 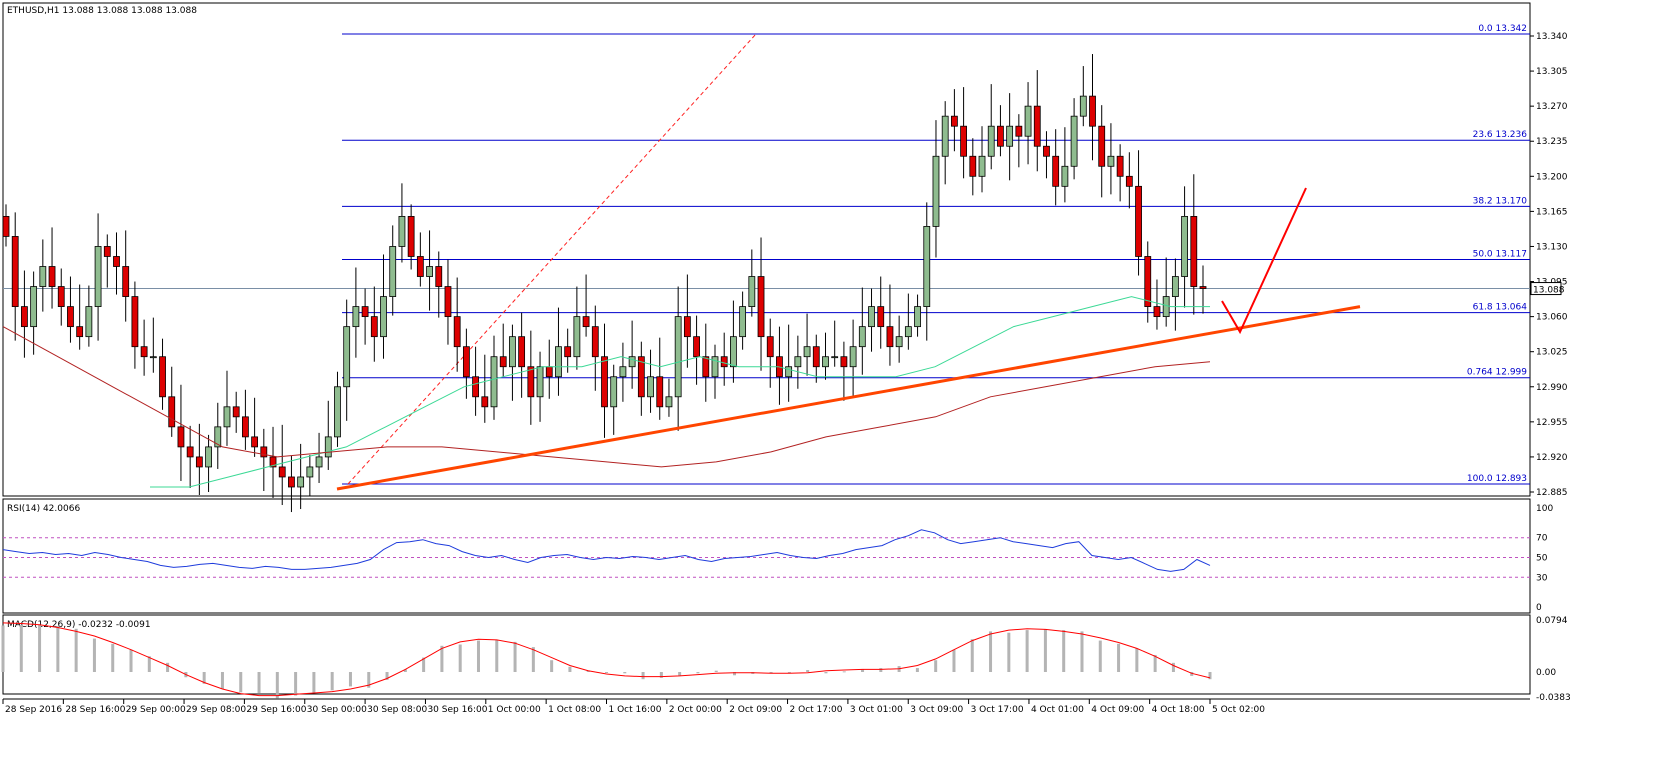 I want to click on macd-histogram, so click(x=606, y=661).